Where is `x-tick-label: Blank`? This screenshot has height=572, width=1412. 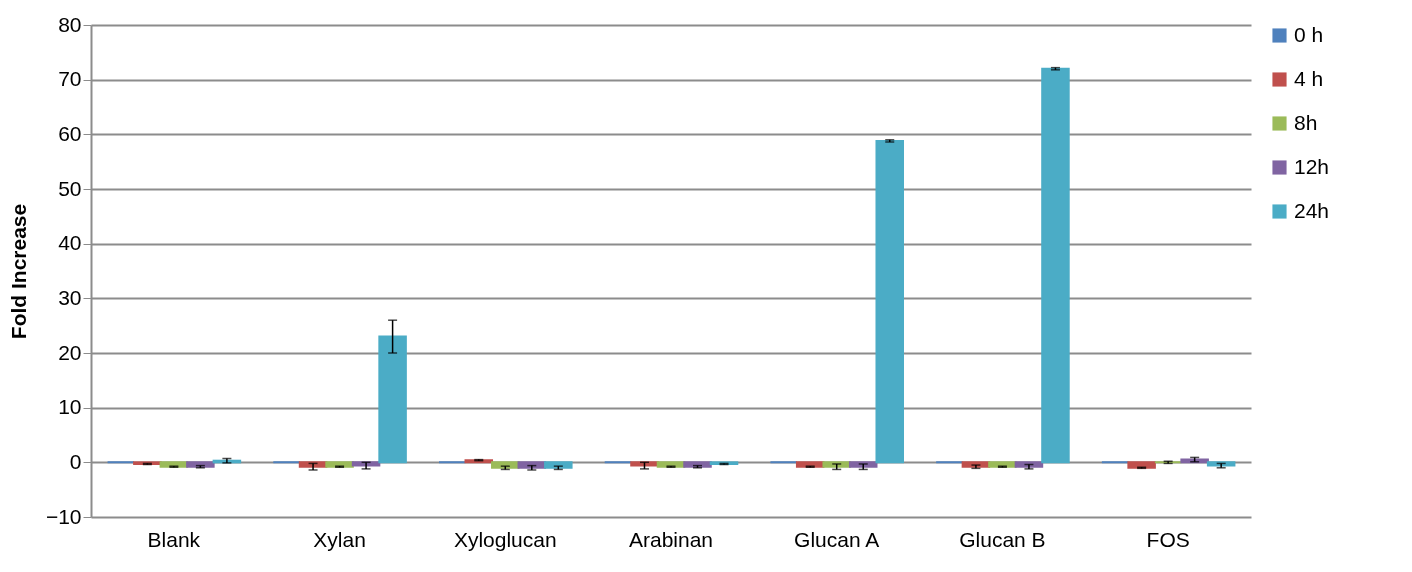 x-tick-label: Blank is located at coordinates (174, 539).